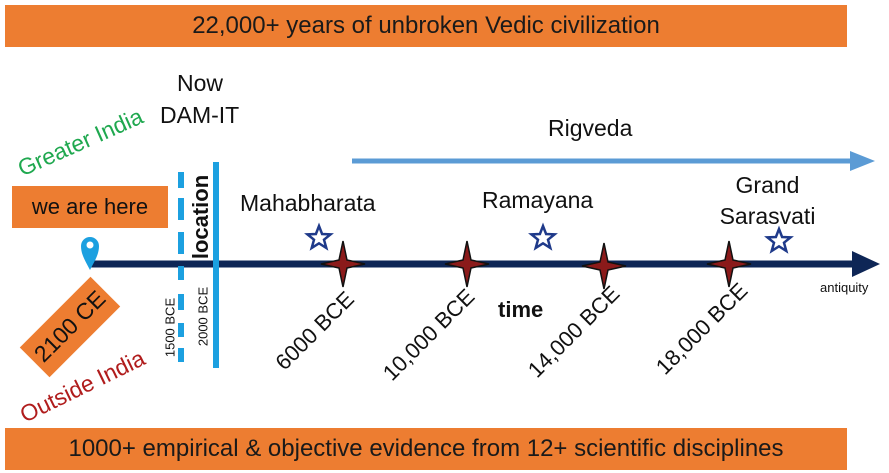 This screenshot has height=473, width=889. What do you see at coordinates (200, 217) in the screenshot?
I see `location-label: location` at bounding box center [200, 217].